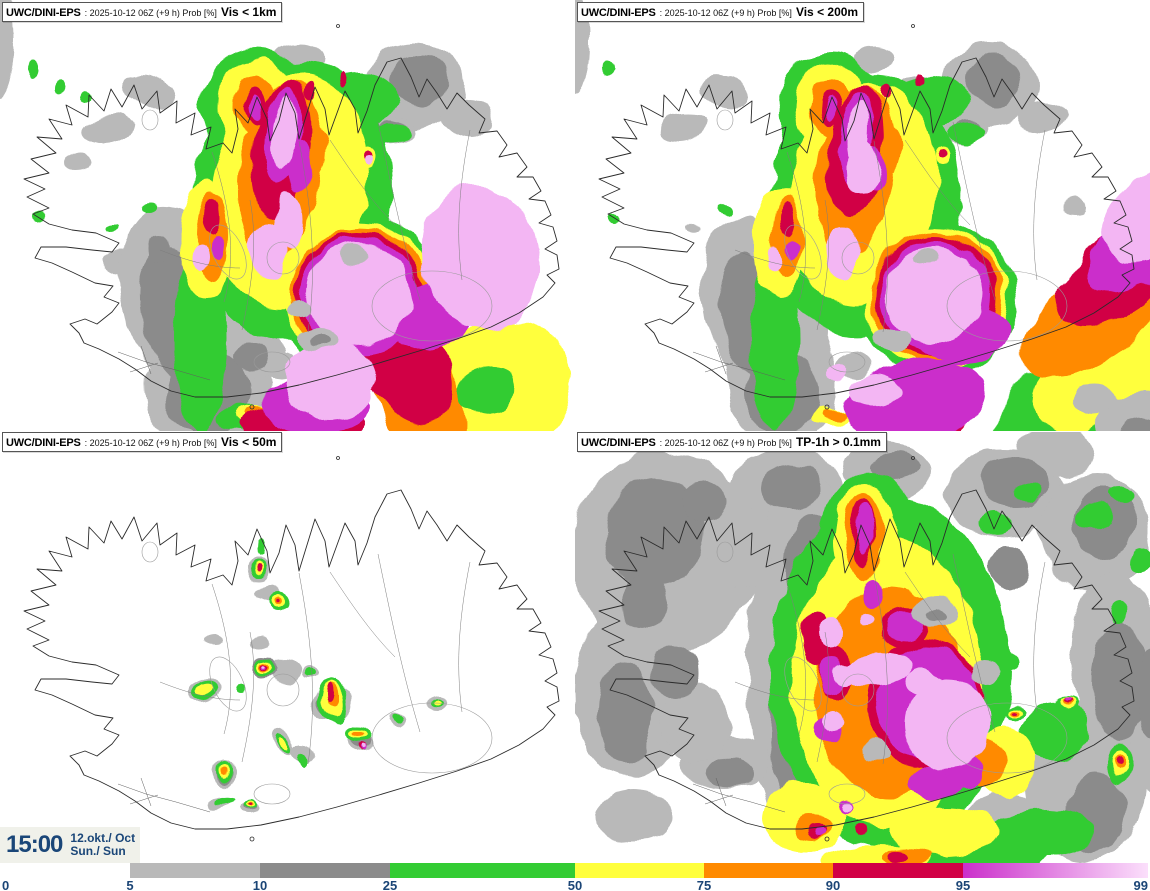 The height and width of the screenshot is (891, 1150). I want to click on valid-date: 12.okt./ Oct Sun./ Sun, so click(102, 844).